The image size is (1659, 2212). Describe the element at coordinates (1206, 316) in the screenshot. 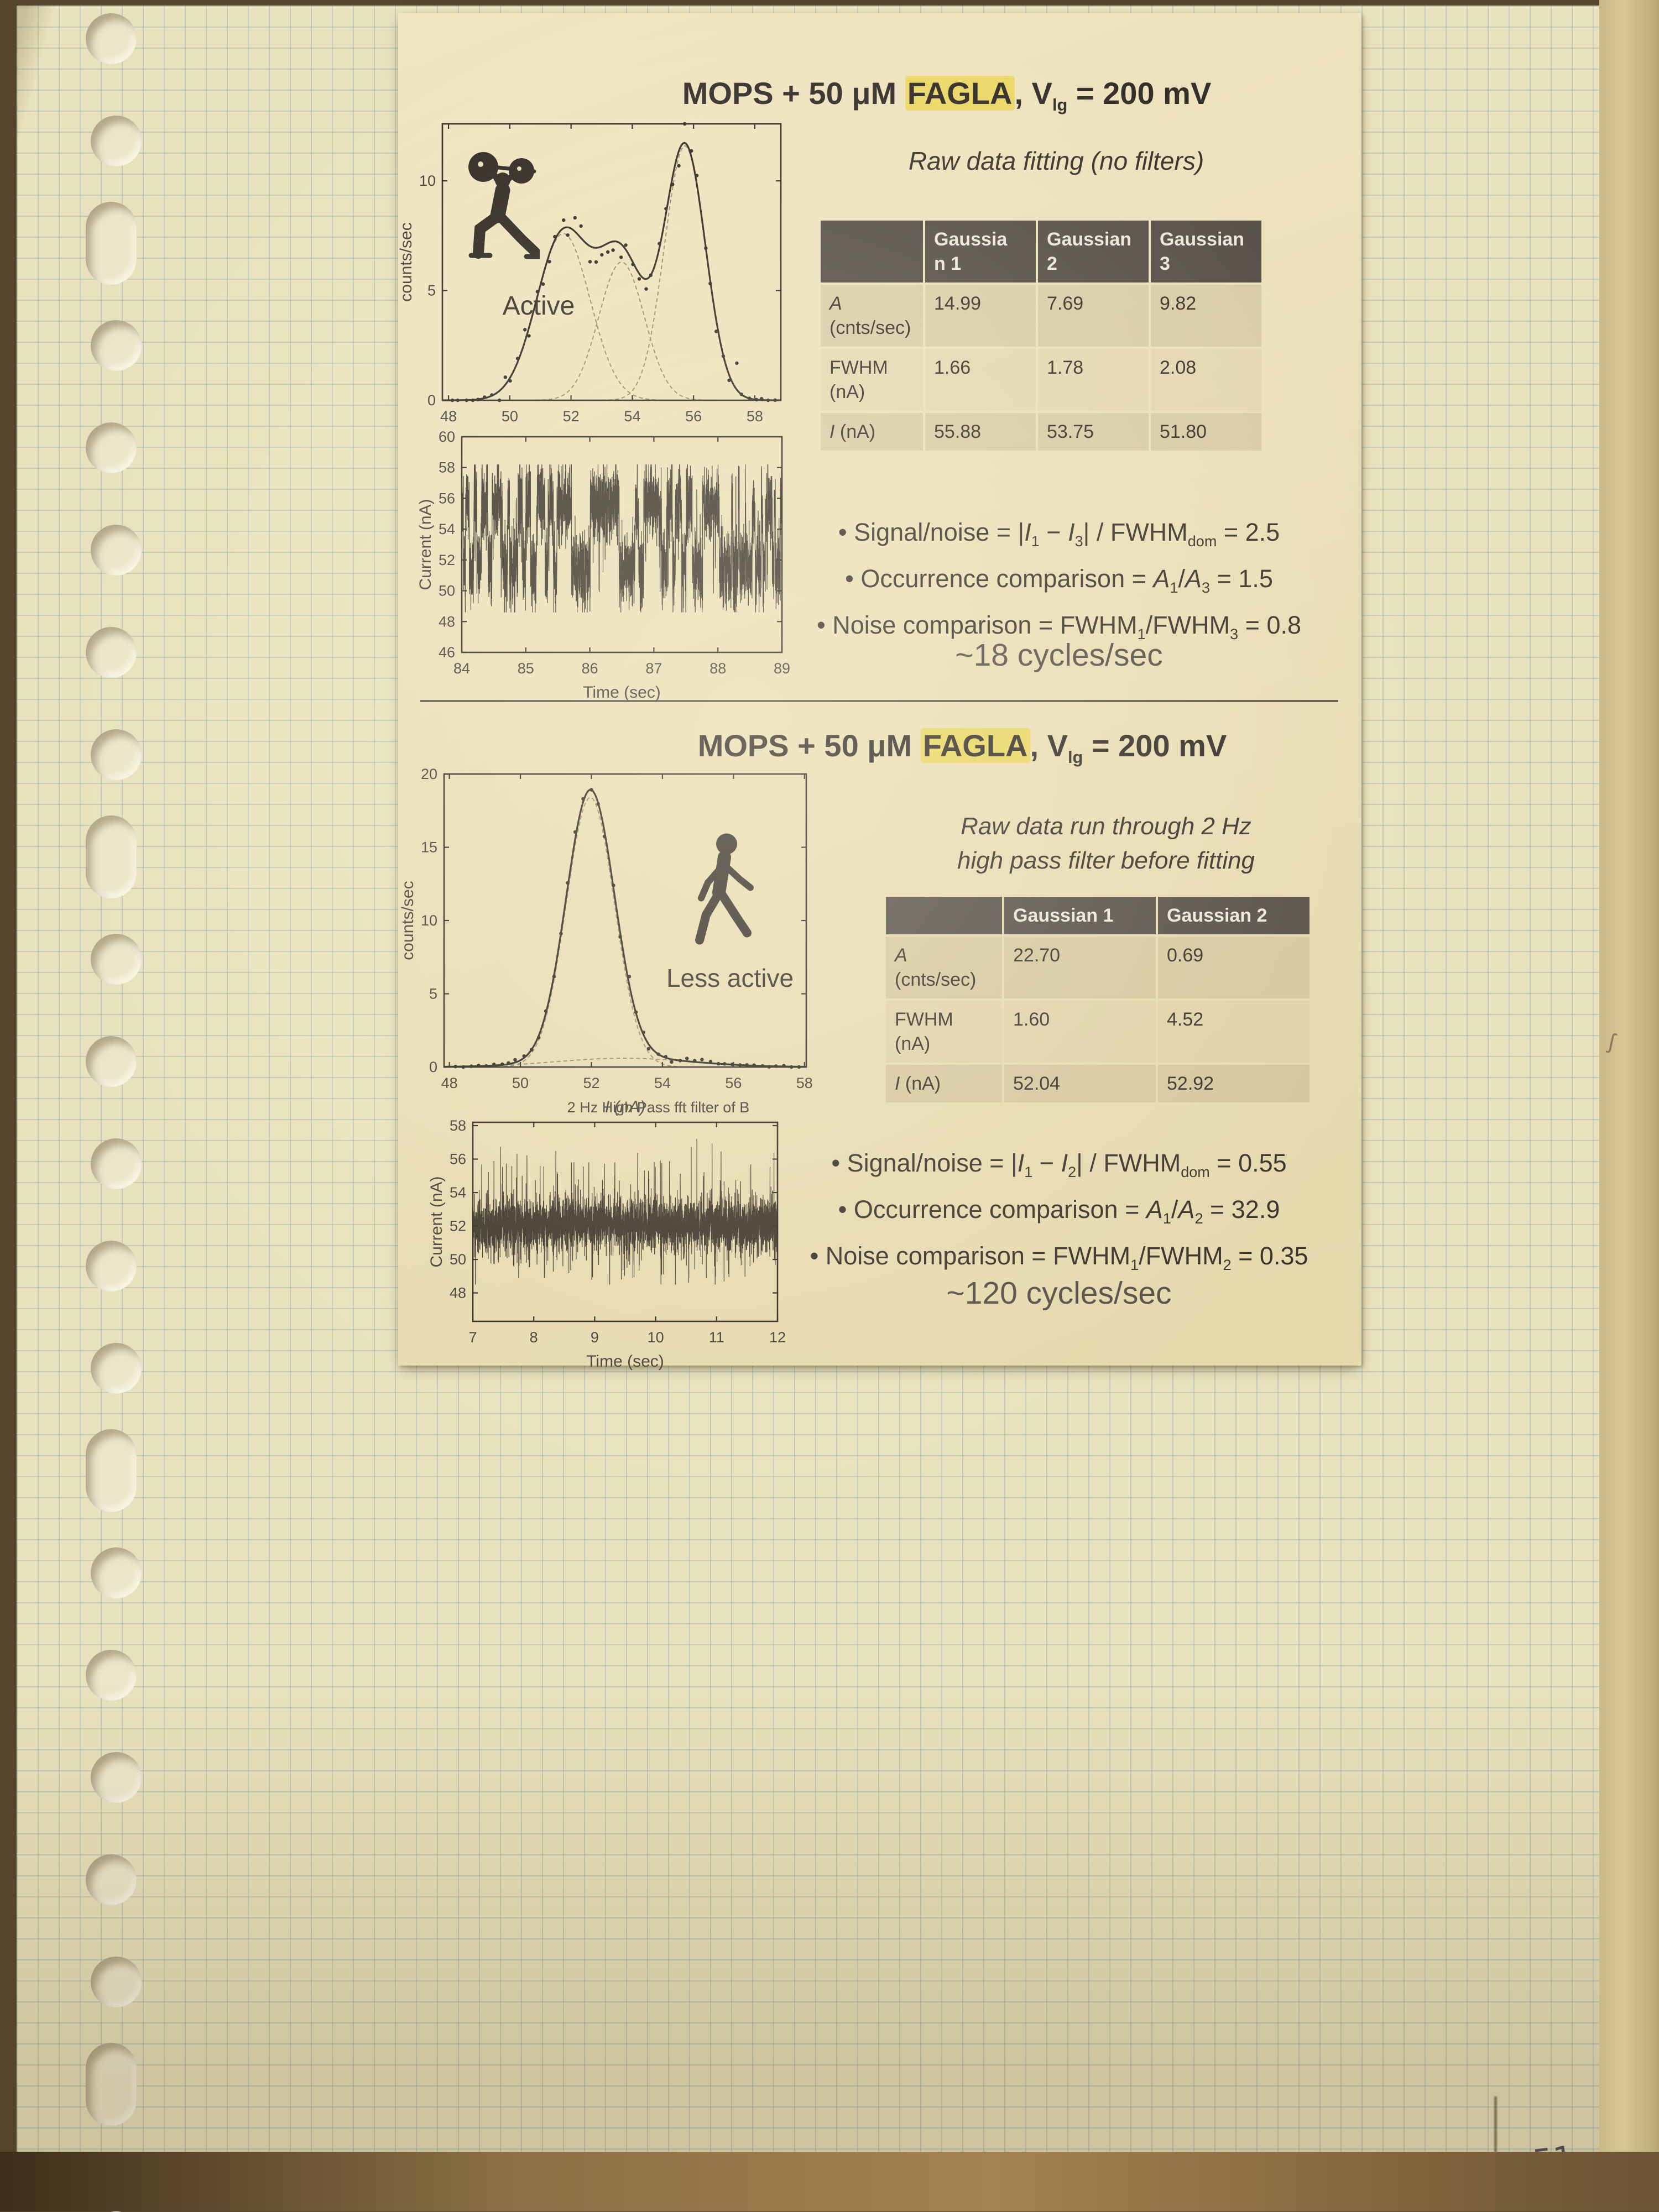

I see `value-cell: 9.82` at that location.